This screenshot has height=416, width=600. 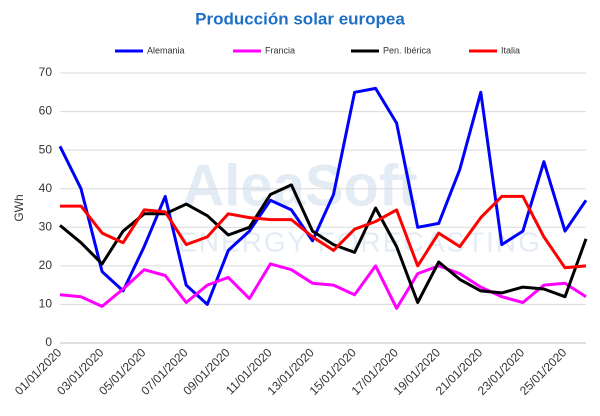 I want to click on y-tick-label: 10, so click(x=46, y=304).